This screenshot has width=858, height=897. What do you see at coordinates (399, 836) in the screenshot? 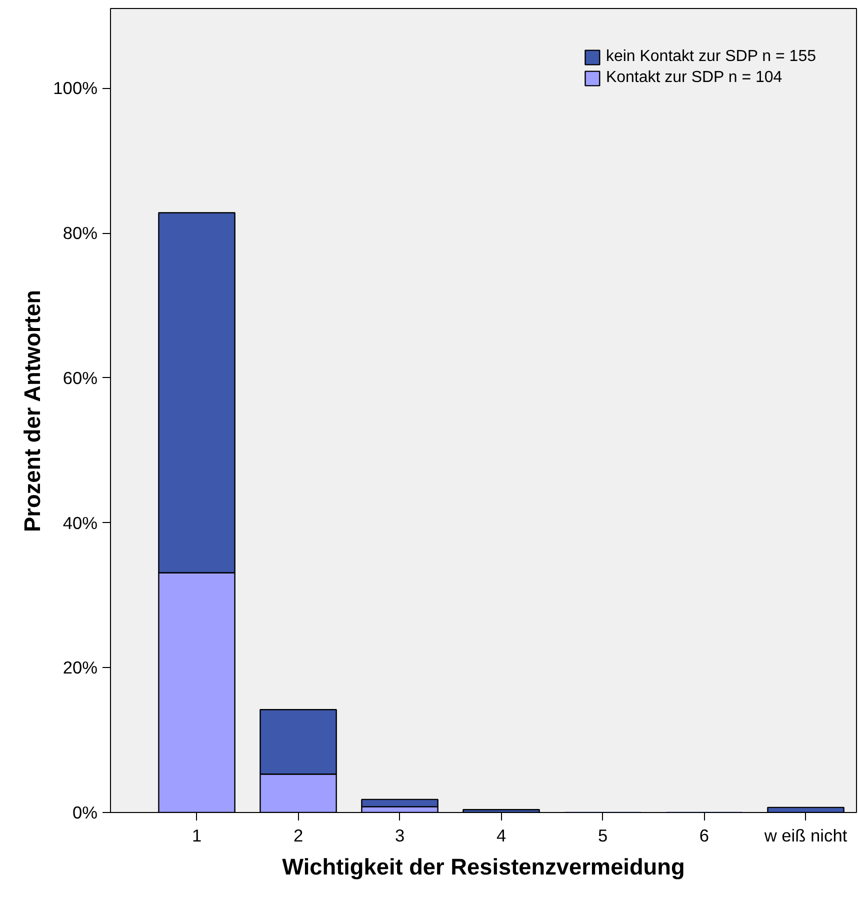
I see `x-tick-label: 3` at bounding box center [399, 836].